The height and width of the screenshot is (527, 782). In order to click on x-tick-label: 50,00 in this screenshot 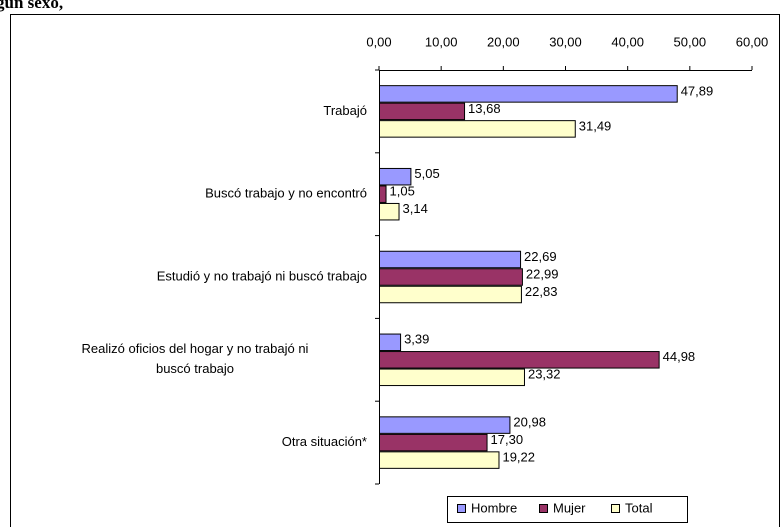, I will do `click(690, 41)`.